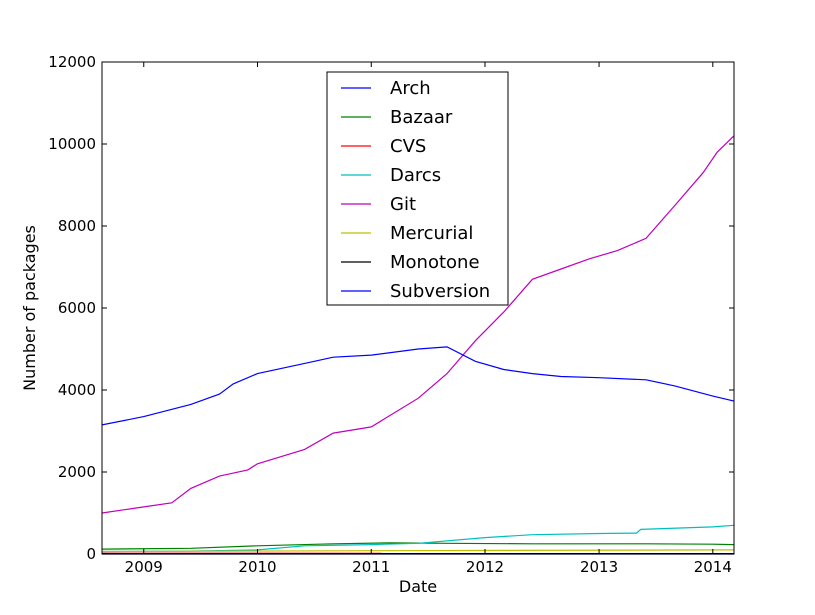  Describe the element at coordinates (440, 291) in the screenshot. I see `legend-label-subversion: Subversion` at that location.